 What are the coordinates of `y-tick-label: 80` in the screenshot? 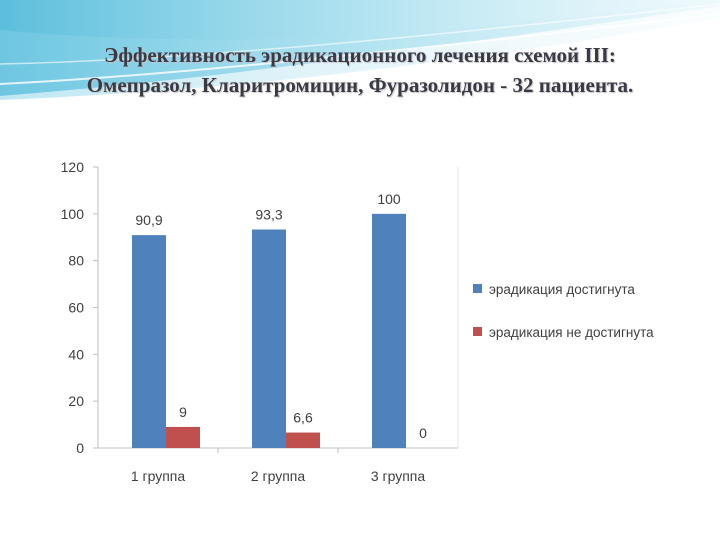 It's located at (76, 261).